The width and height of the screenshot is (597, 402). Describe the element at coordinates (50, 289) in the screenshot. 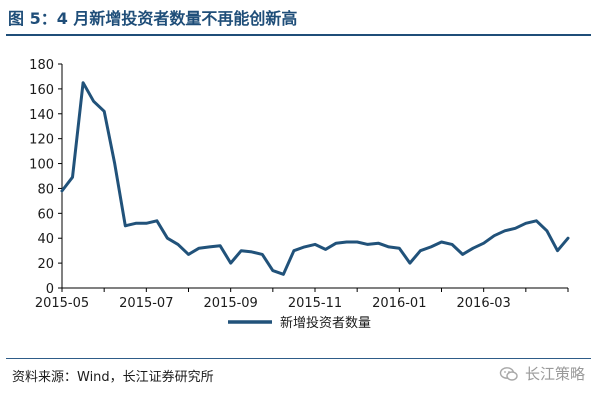

I see `y-tick-label: 0` at that location.